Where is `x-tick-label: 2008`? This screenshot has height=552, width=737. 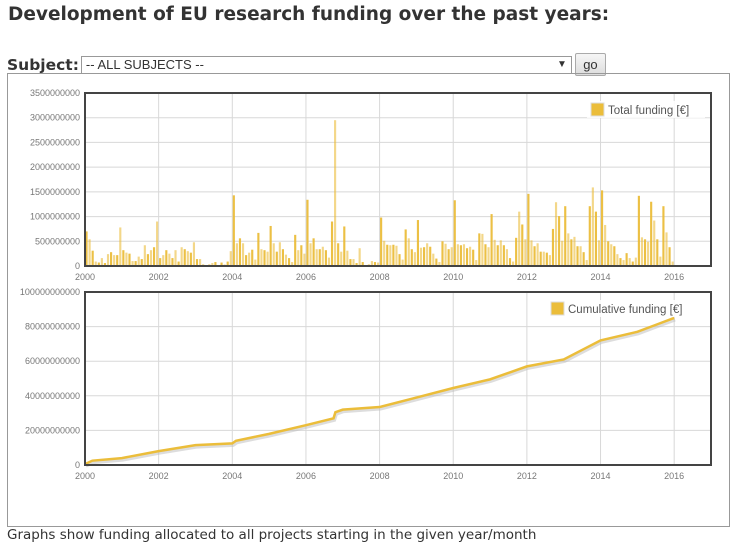 x-tick-label: 2008 is located at coordinates (380, 476).